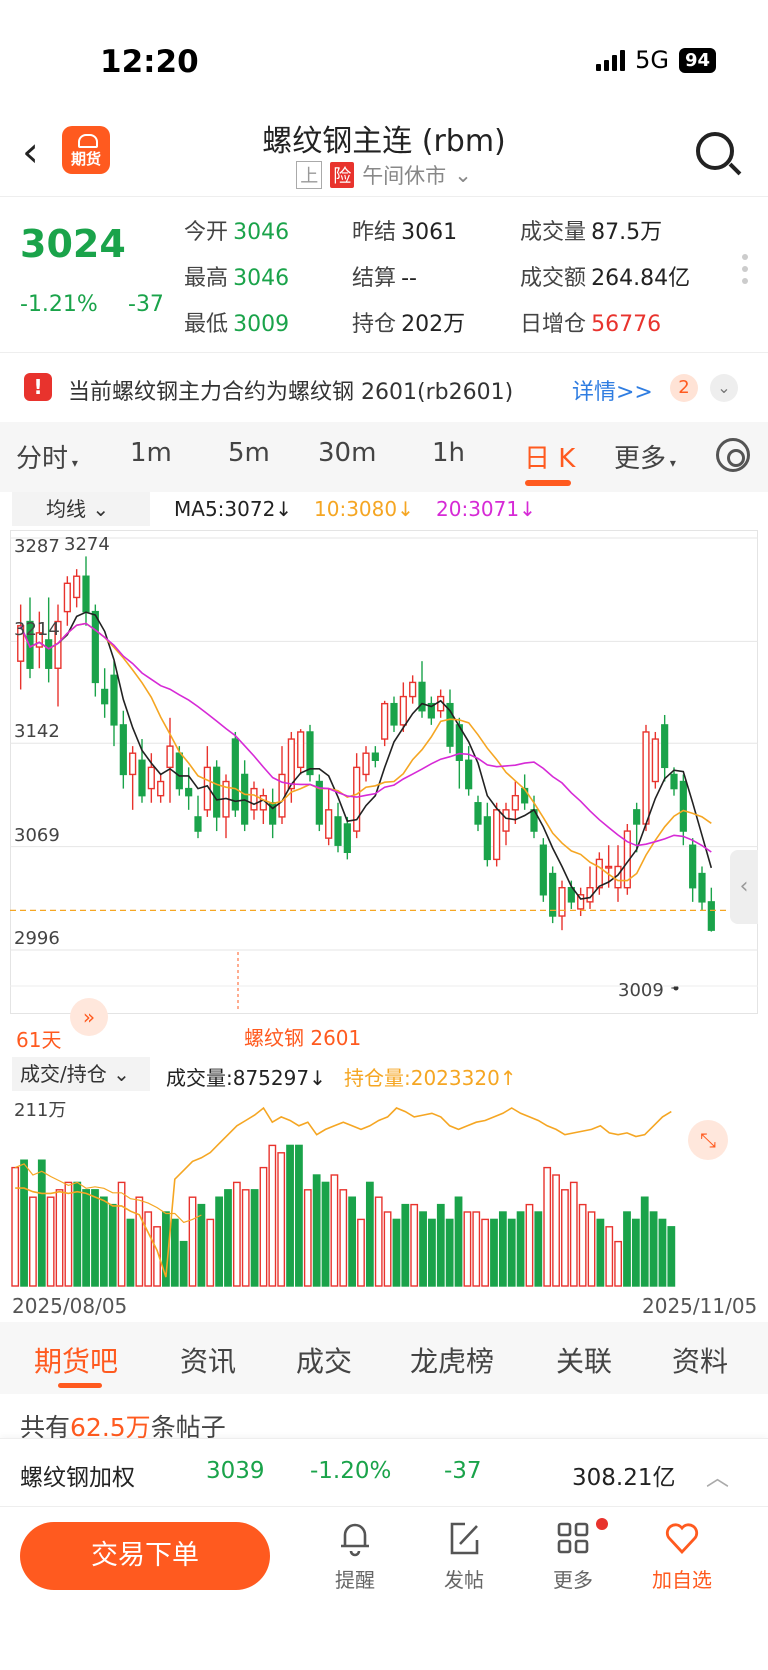  I want to click on change-percent: -1.21%, so click(59, 304).